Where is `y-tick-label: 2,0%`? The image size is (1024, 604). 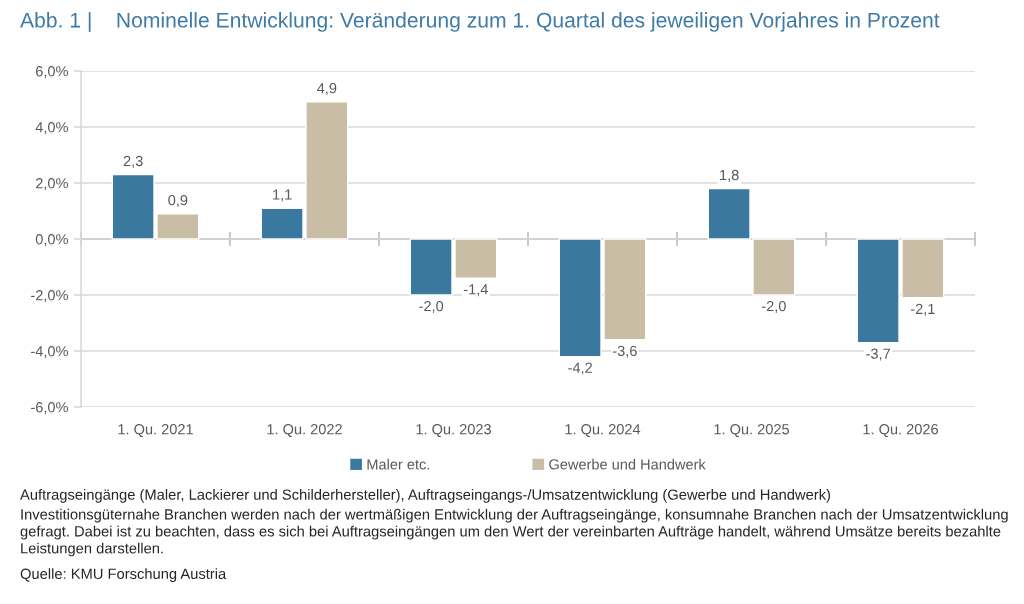
y-tick-label: 2,0% is located at coordinates (52, 184).